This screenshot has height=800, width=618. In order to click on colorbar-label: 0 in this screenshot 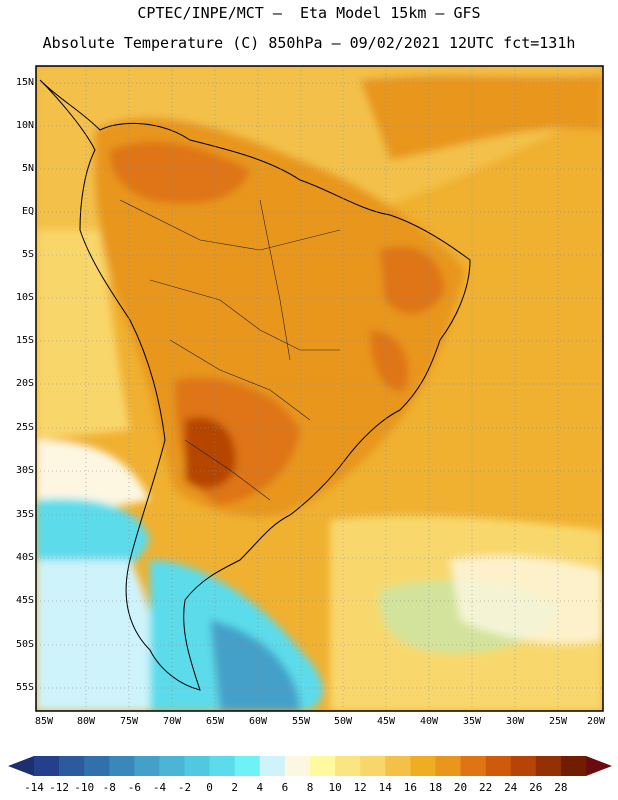, I will do `click(209, 787)`.